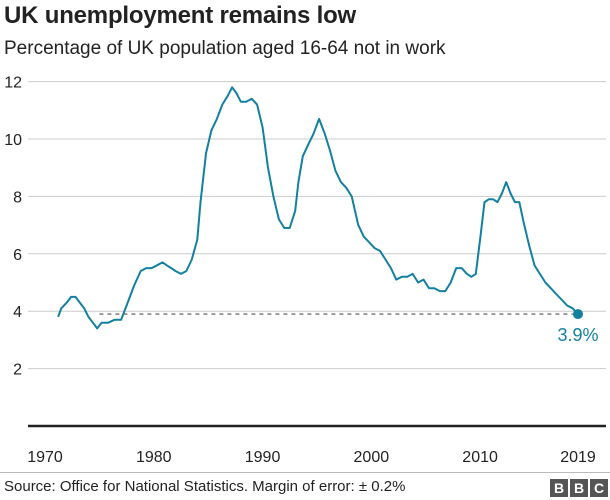 This screenshot has height=500, width=610. Describe the element at coordinates (180, 15) in the screenshot. I see `chart-title: UK unemployment remains low` at that location.